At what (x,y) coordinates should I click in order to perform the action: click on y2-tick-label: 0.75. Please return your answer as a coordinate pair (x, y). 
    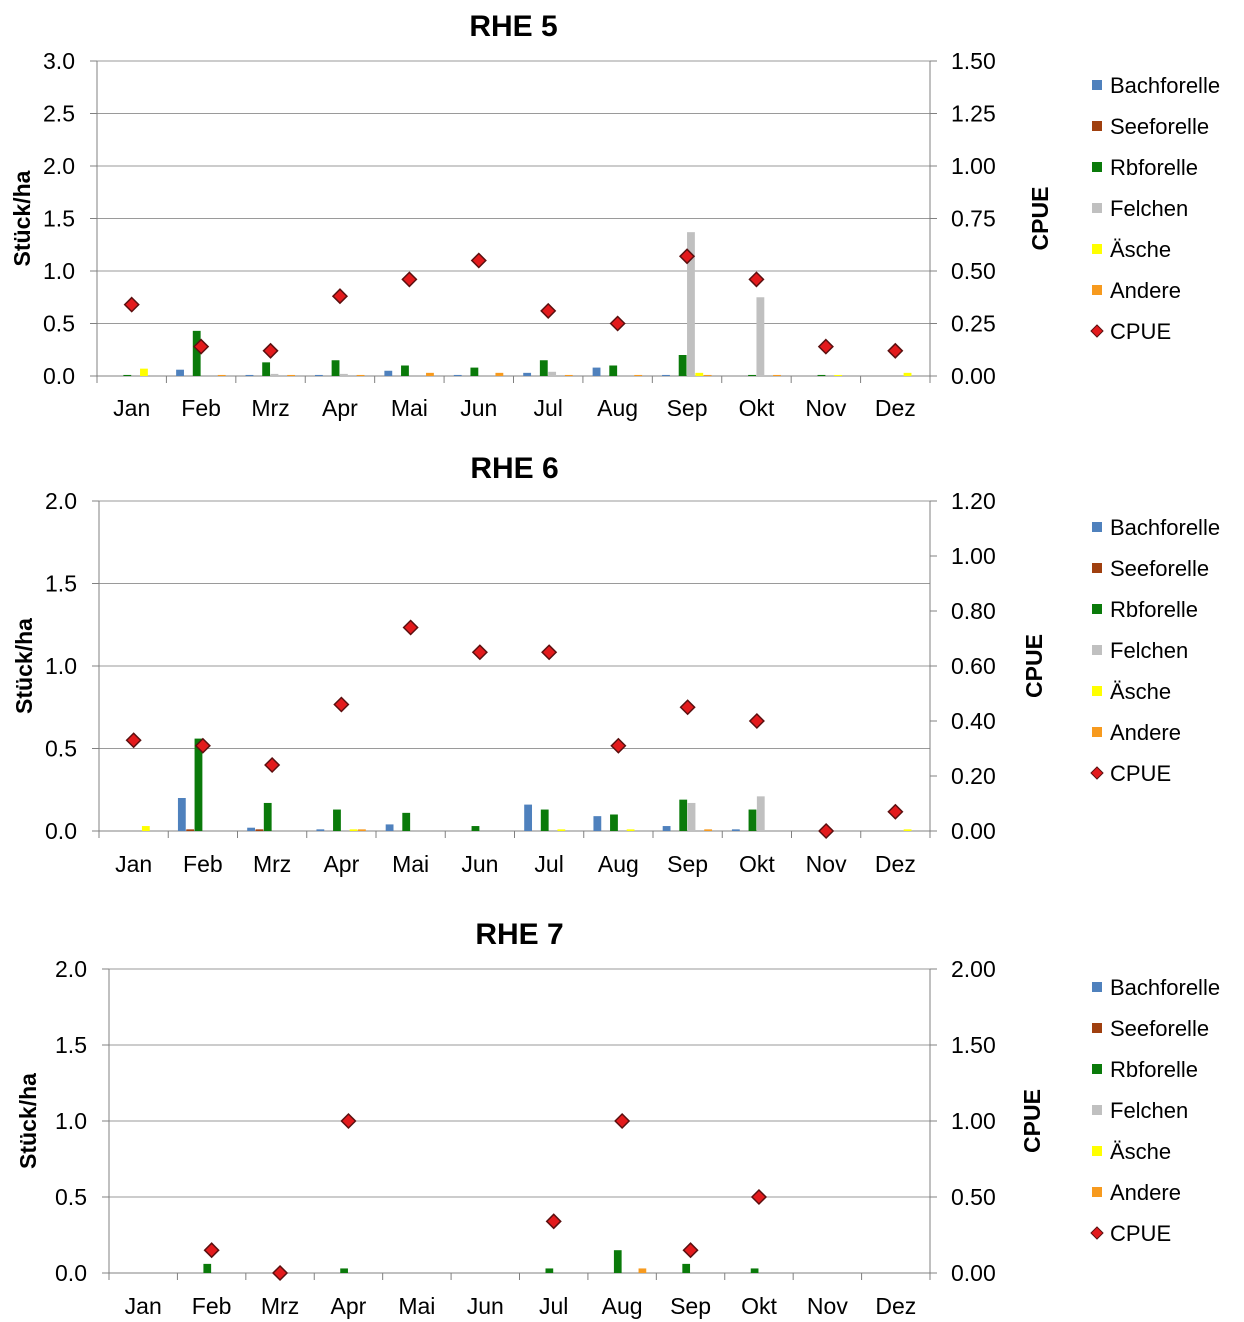
    Looking at the image, I should click on (973, 219).